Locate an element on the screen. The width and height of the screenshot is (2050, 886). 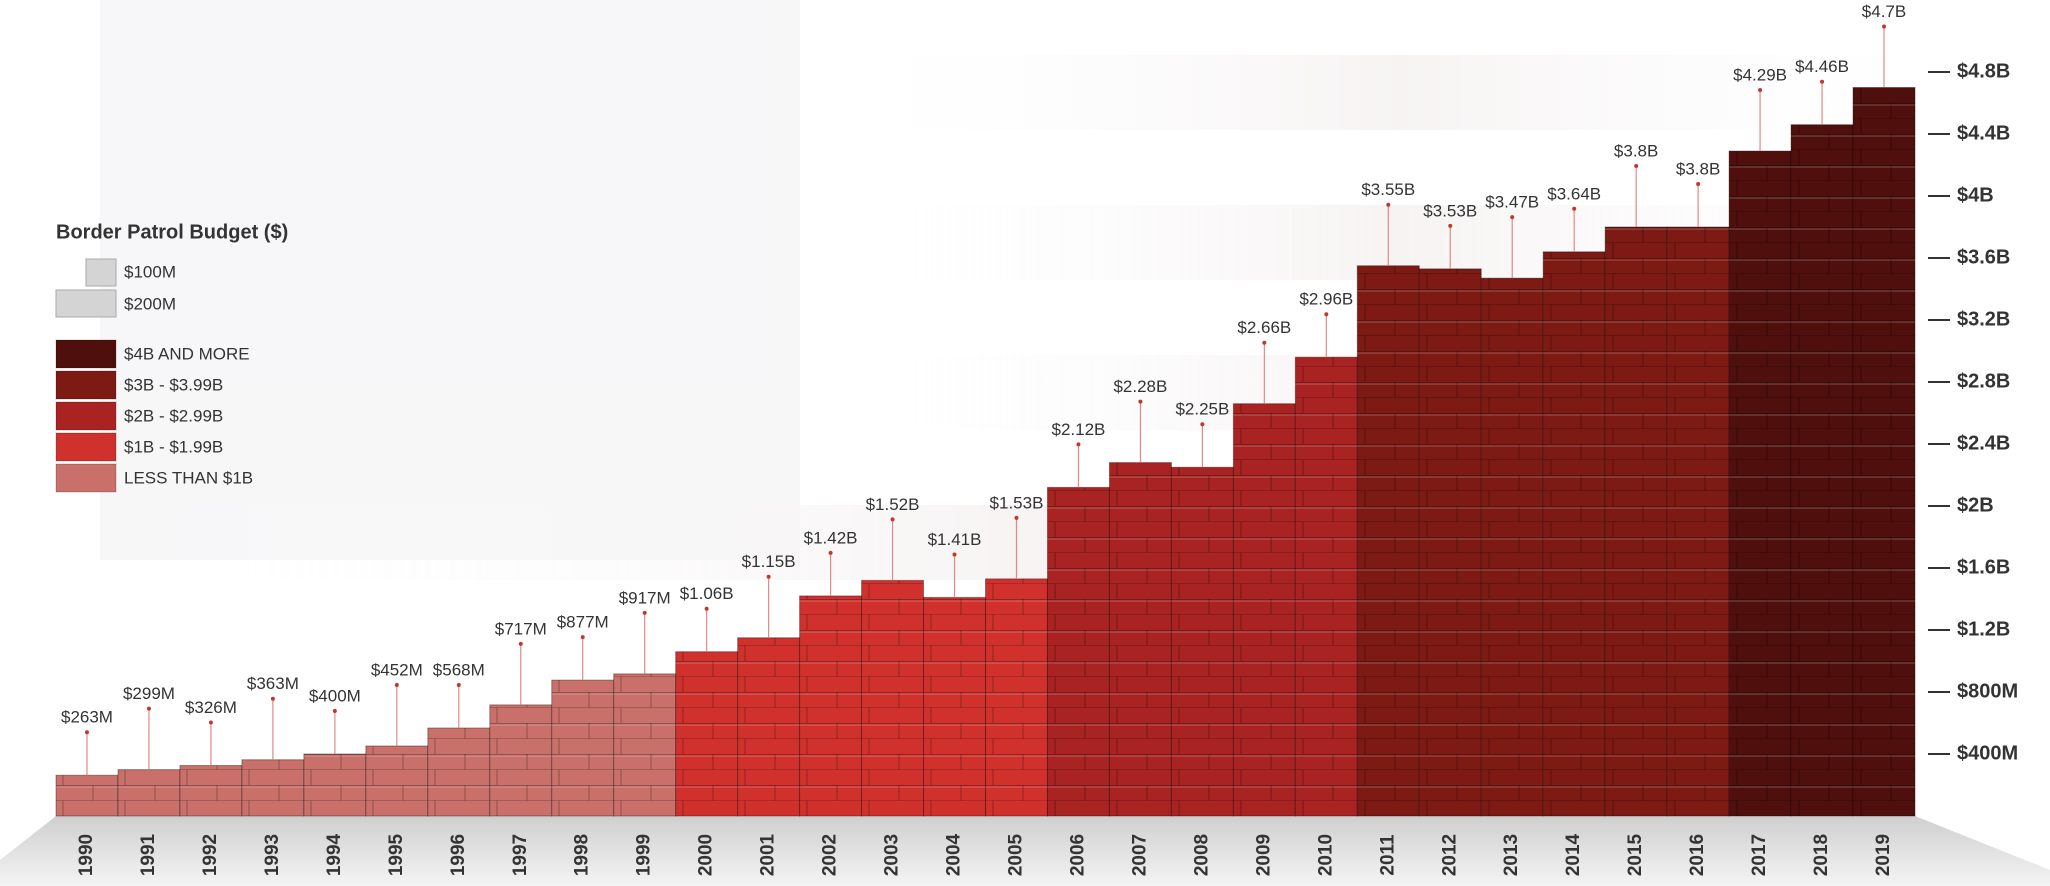
x-tick-label: 1993 is located at coordinates (272, 855).